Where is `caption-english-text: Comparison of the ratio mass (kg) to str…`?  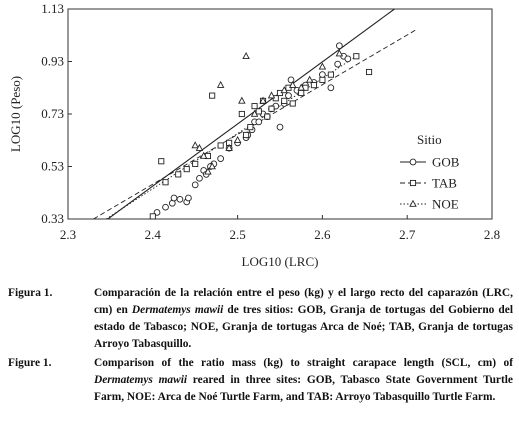
caption-english-text: Comparison of the ratio mass (kg) to str… is located at coordinates (303, 380).